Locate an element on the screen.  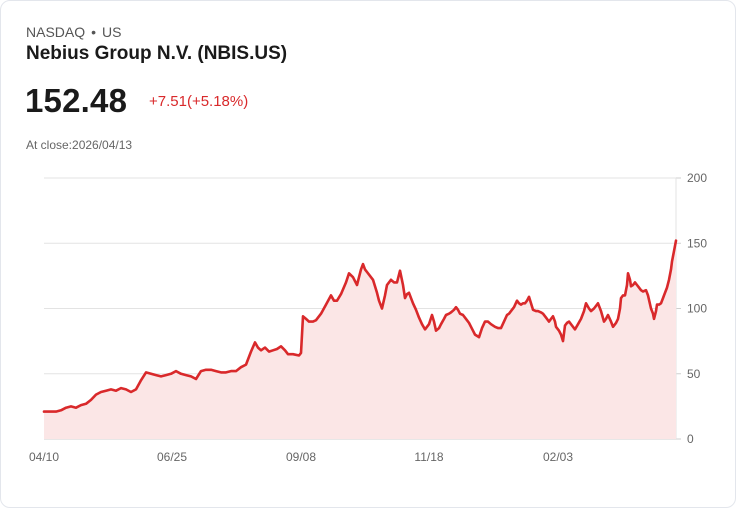
current-price: 152.48 is located at coordinates (76, 100).